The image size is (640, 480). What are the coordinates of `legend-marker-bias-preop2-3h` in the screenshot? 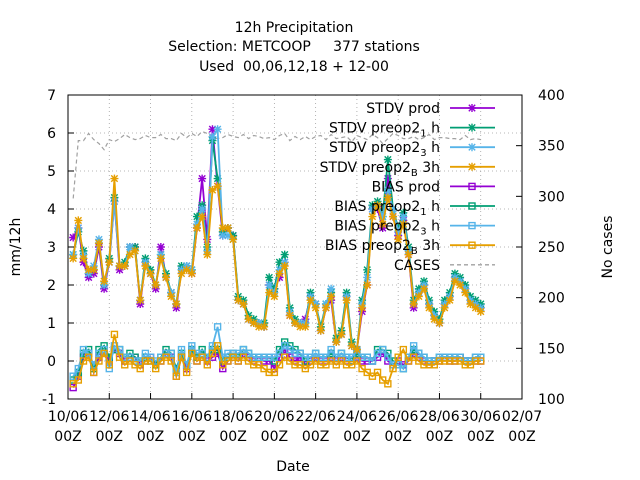 It's located at (472, 225).